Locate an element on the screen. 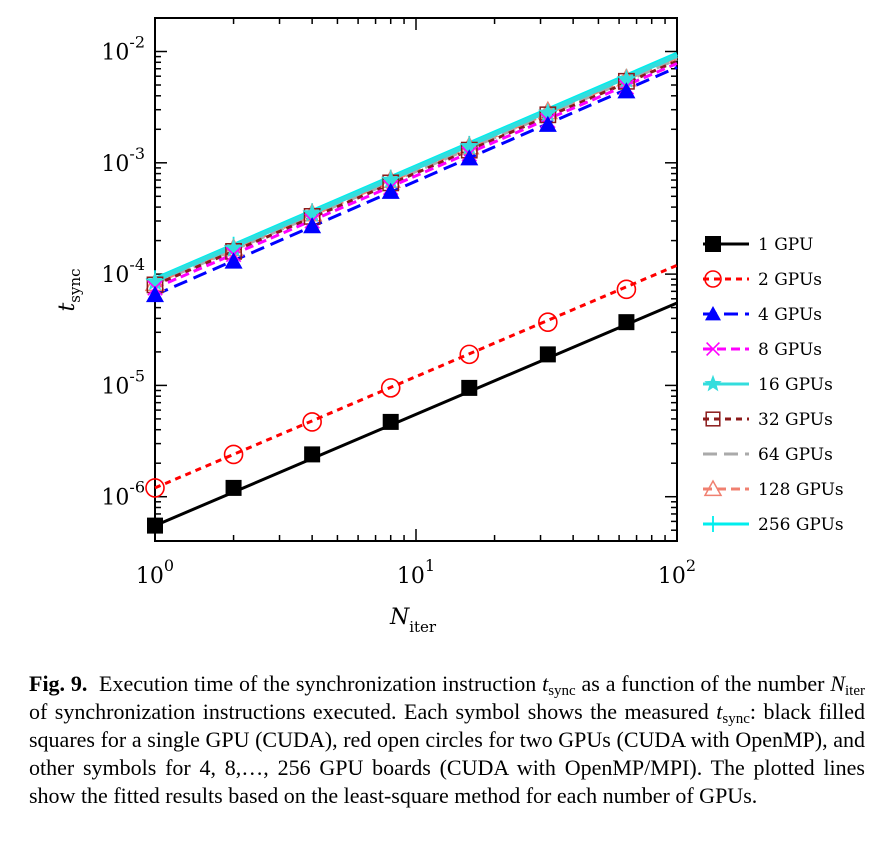  caption-var-t2-sub: sync is located at coordinates (736, 719).